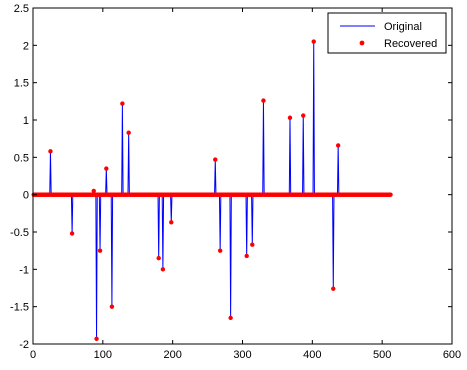  I want to click on y-tick-label: -1, so click(24, 270).